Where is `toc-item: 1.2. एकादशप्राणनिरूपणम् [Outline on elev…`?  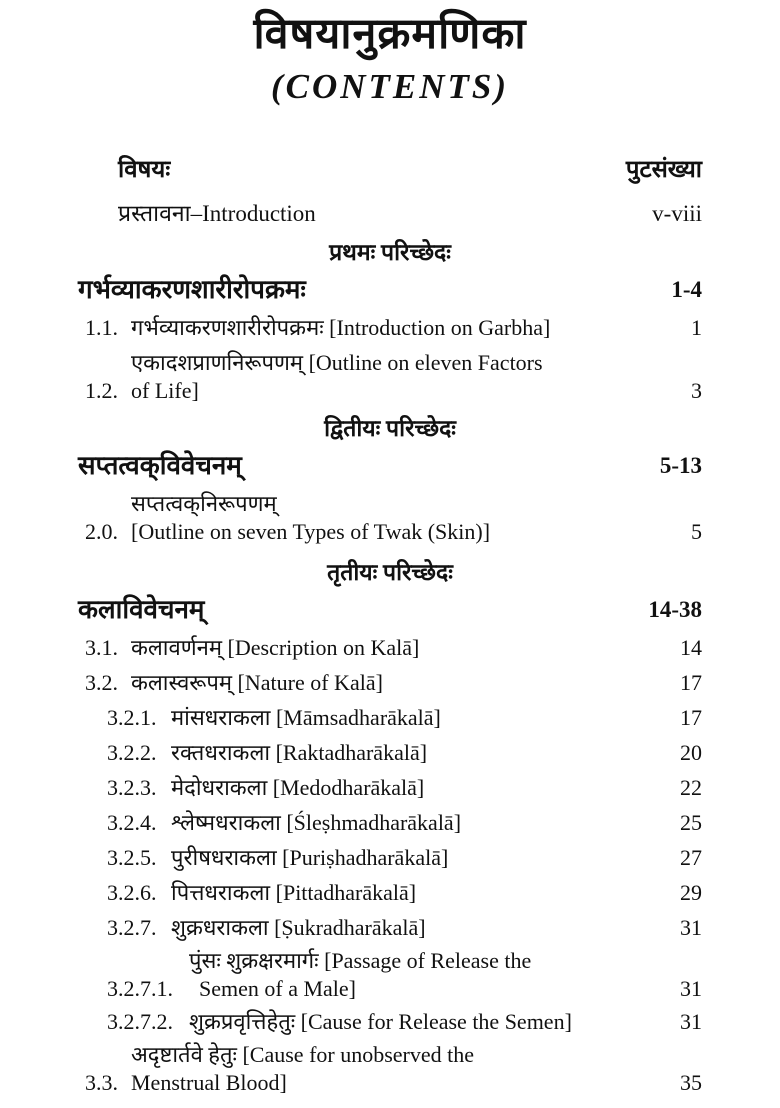
toc-item: 1.2. एकादशप्राणनिरूपणम् [Outline on elev… is located at coordinates (393, 377).